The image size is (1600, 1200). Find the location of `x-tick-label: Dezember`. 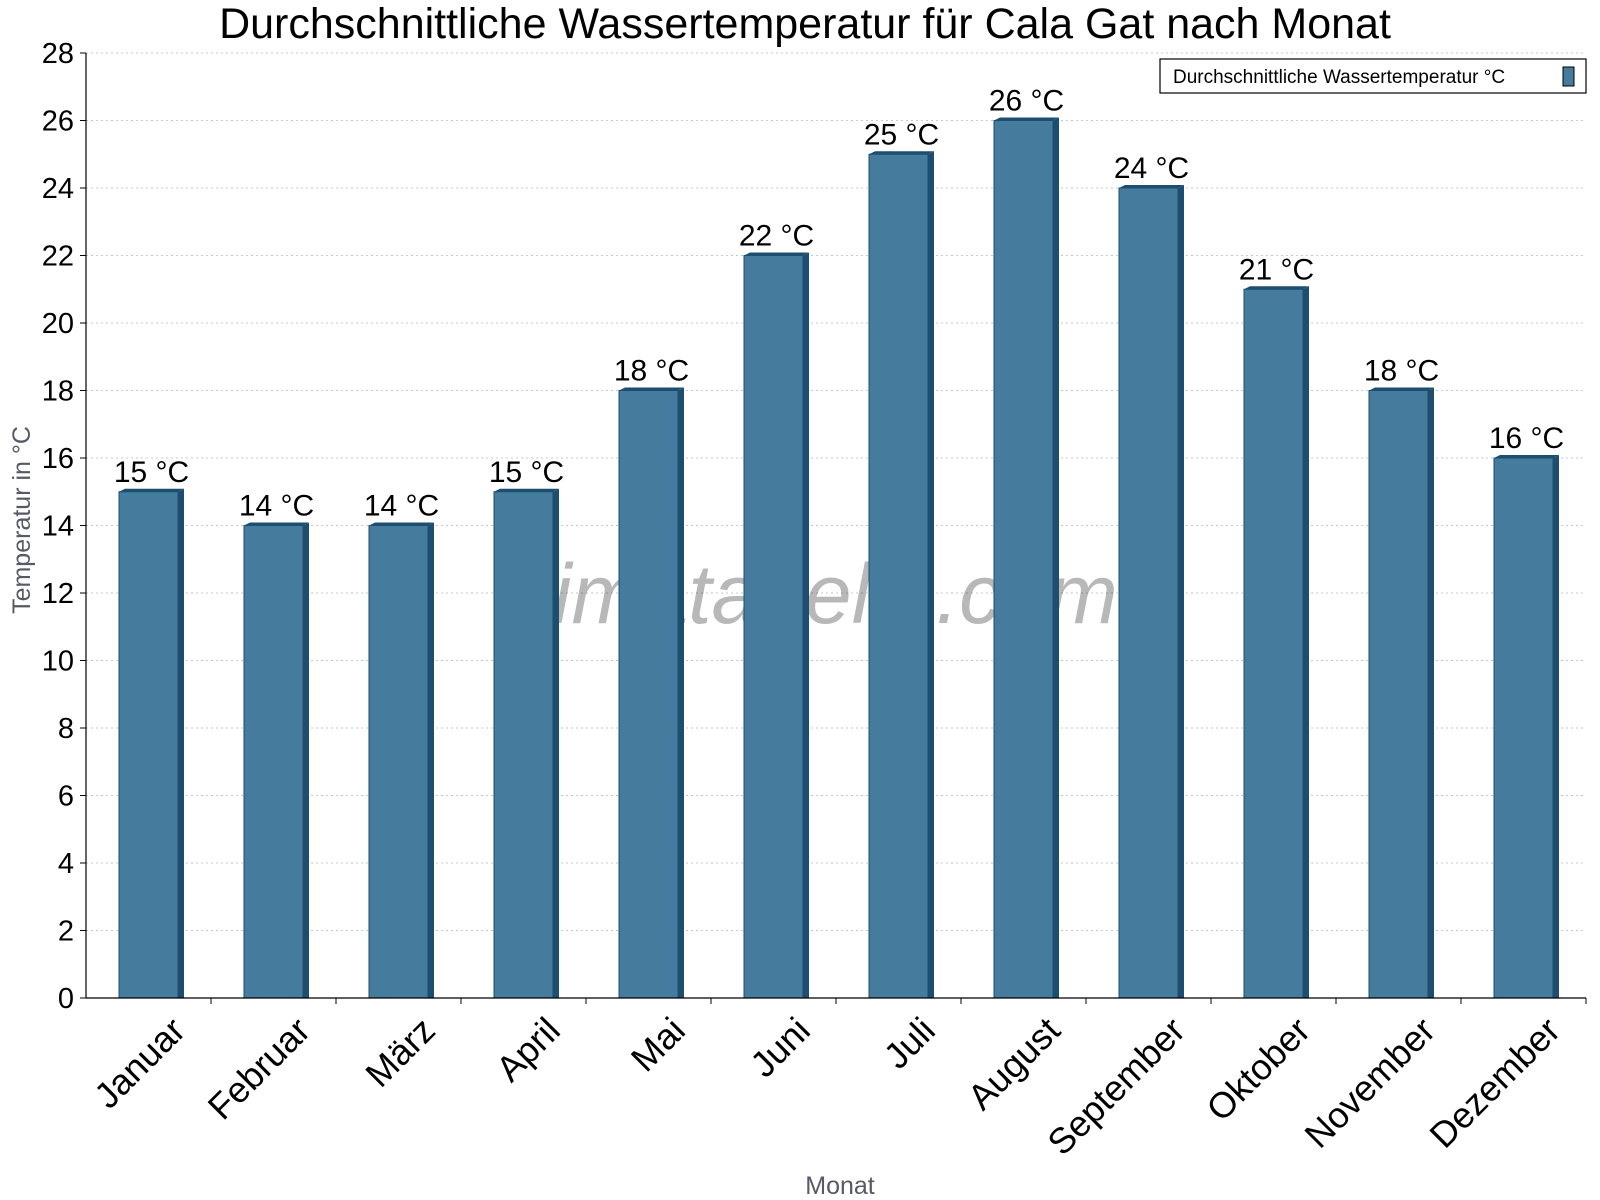

x-tick-label: Dezember is located at coordinates (1494, 1082).